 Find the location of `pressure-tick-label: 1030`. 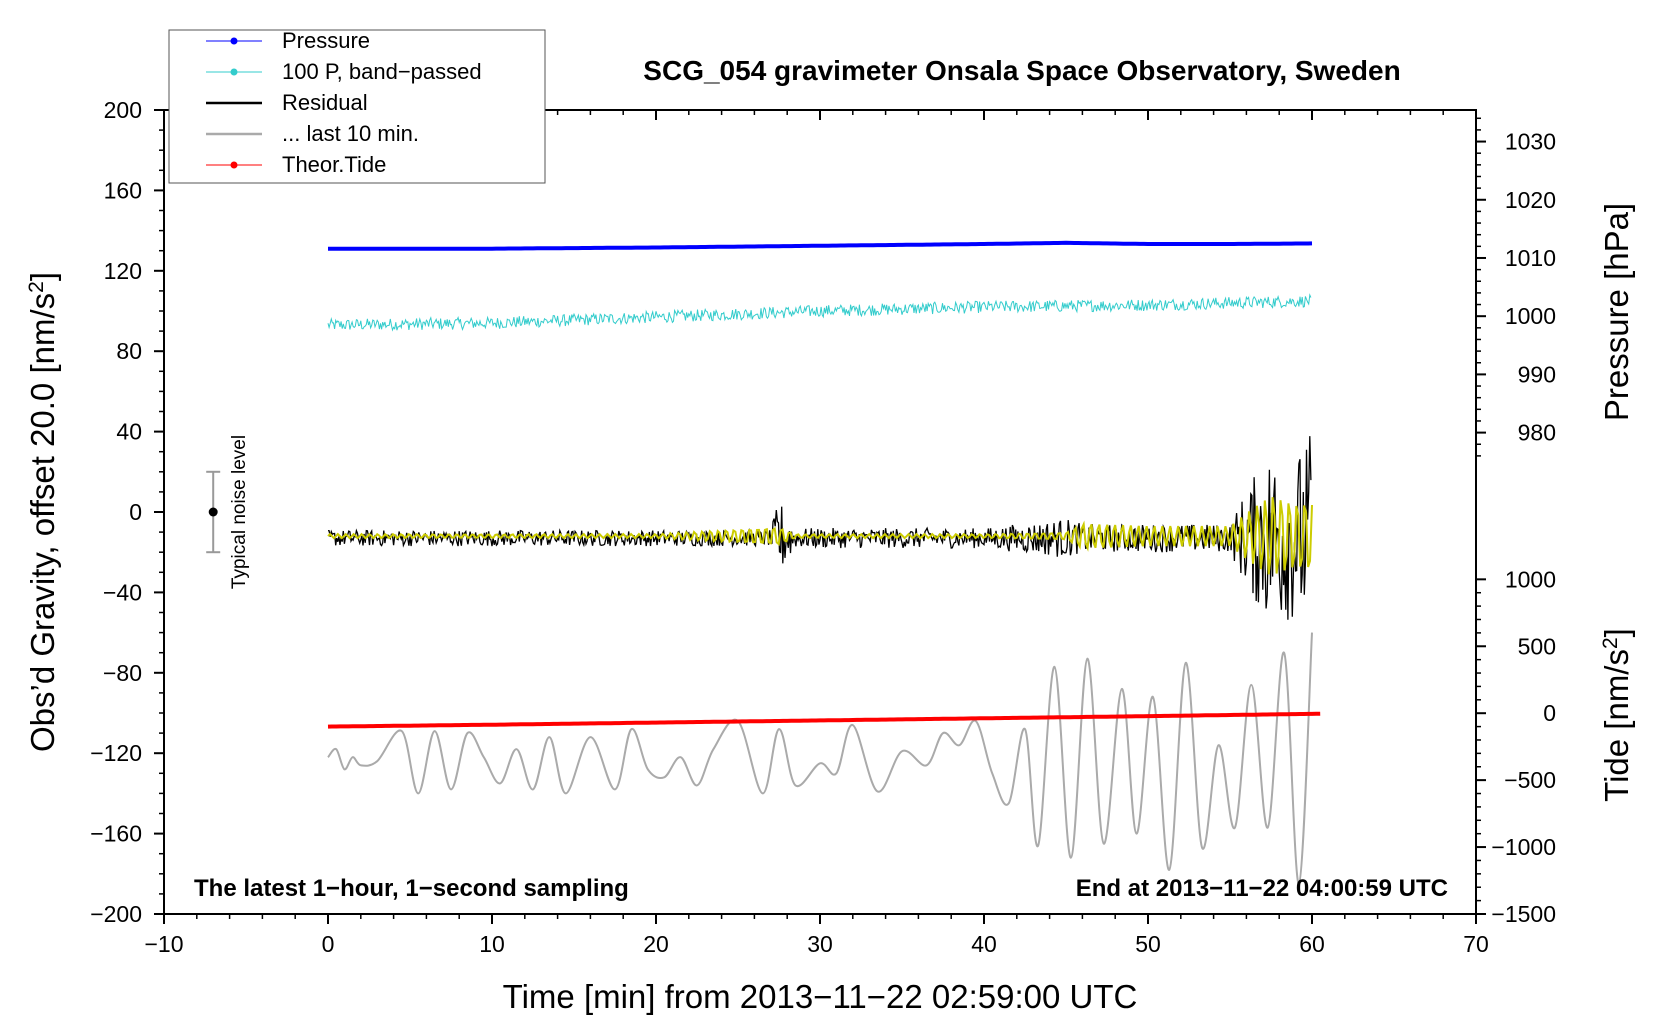

pressure-tick-label: 1030 is located at coordinates (1530, 142).